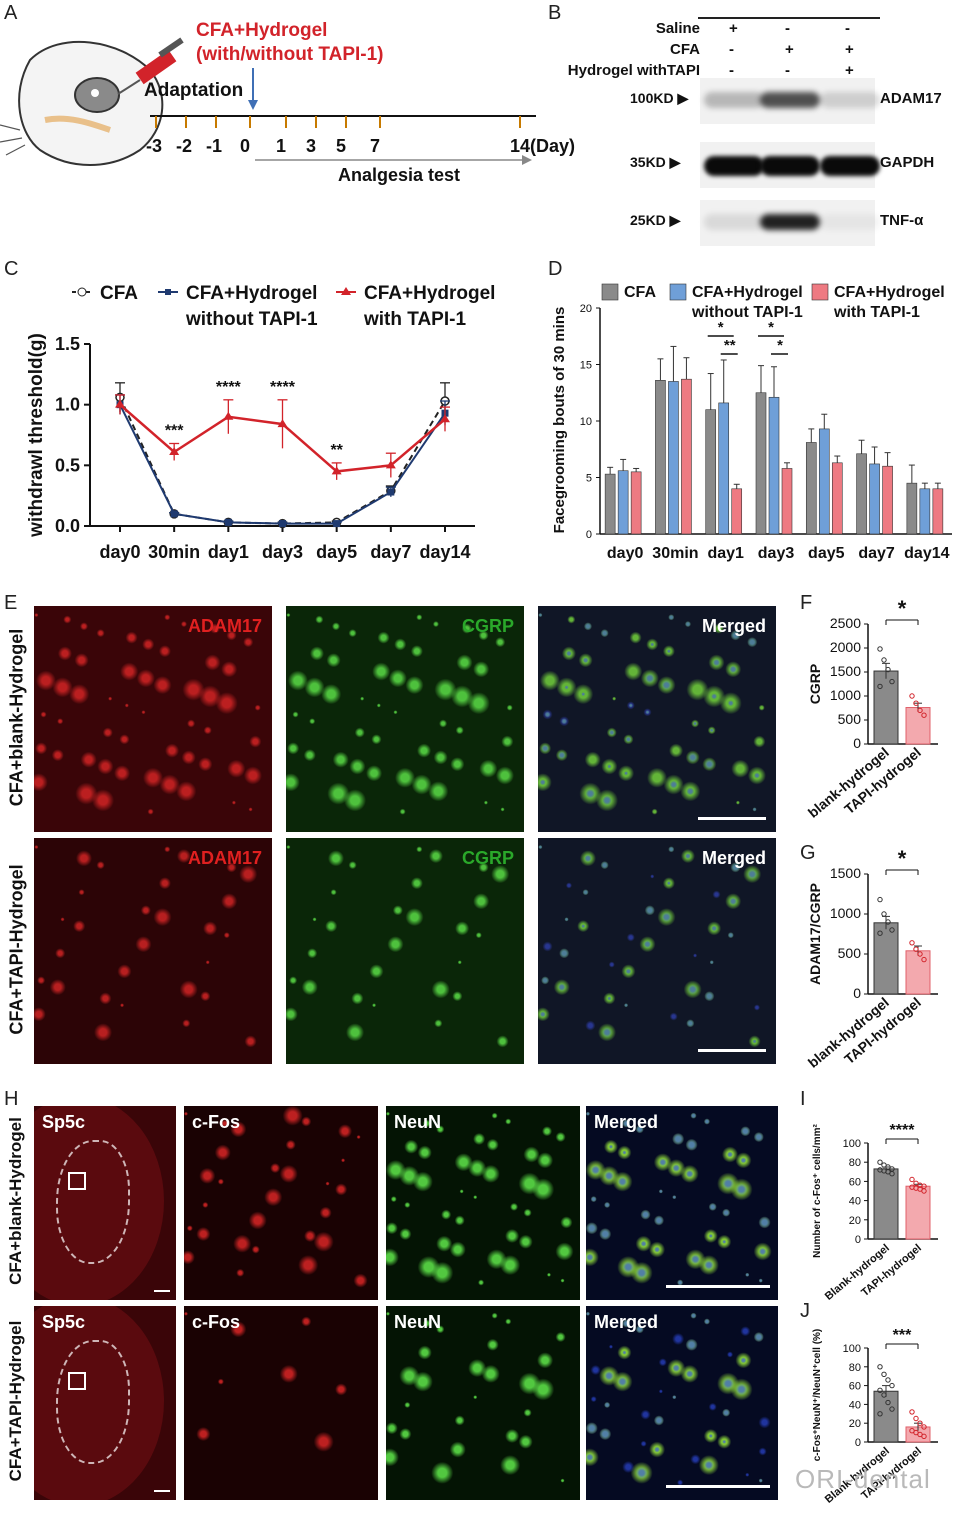  Describe the element at coordinates (855, 1424) in the screenshot. I see `y-tick-label: 20` at that location.